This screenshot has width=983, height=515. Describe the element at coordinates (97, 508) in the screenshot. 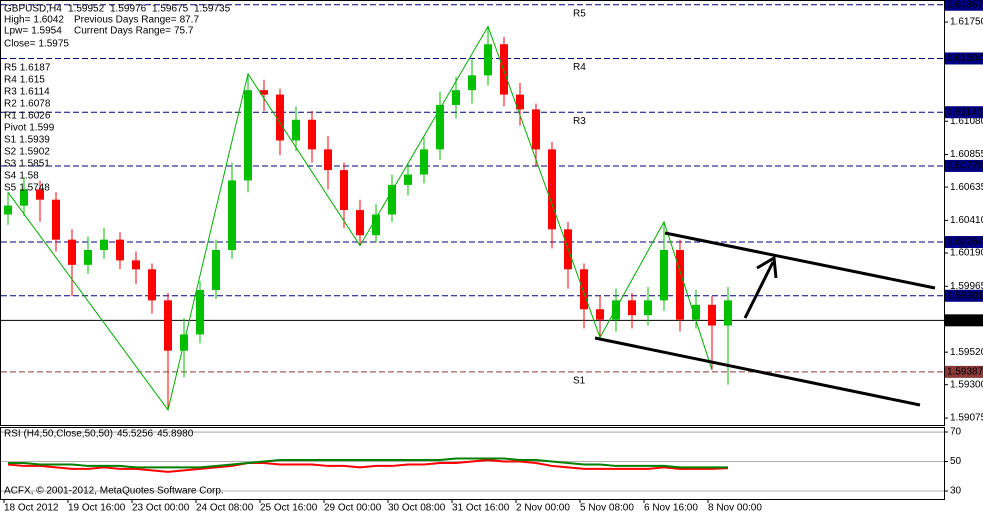

I see `x-tick-label: 19 Oct 16:00` at that location.